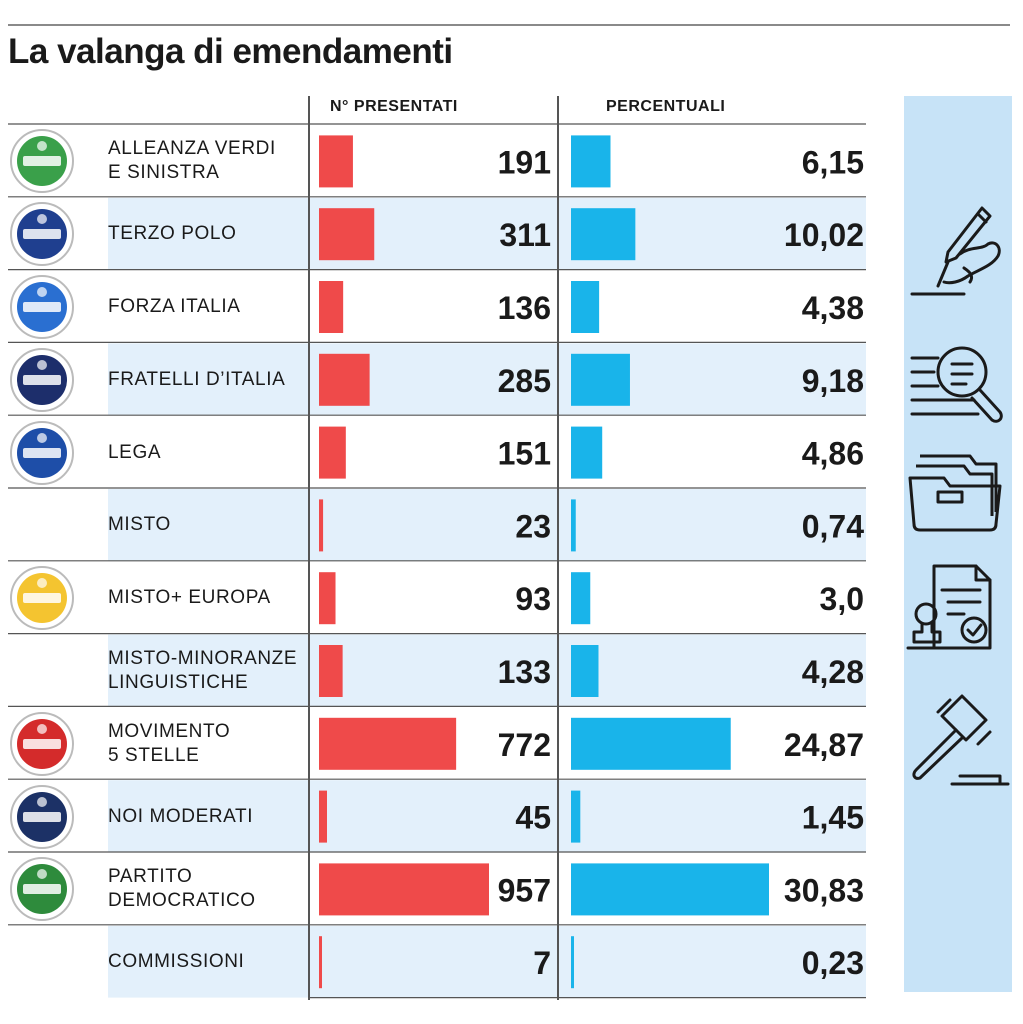  What do you see at coordinates (525, 235) in the screenshot?
I see `count-value-label: 311` at bounding box center [525, 235].